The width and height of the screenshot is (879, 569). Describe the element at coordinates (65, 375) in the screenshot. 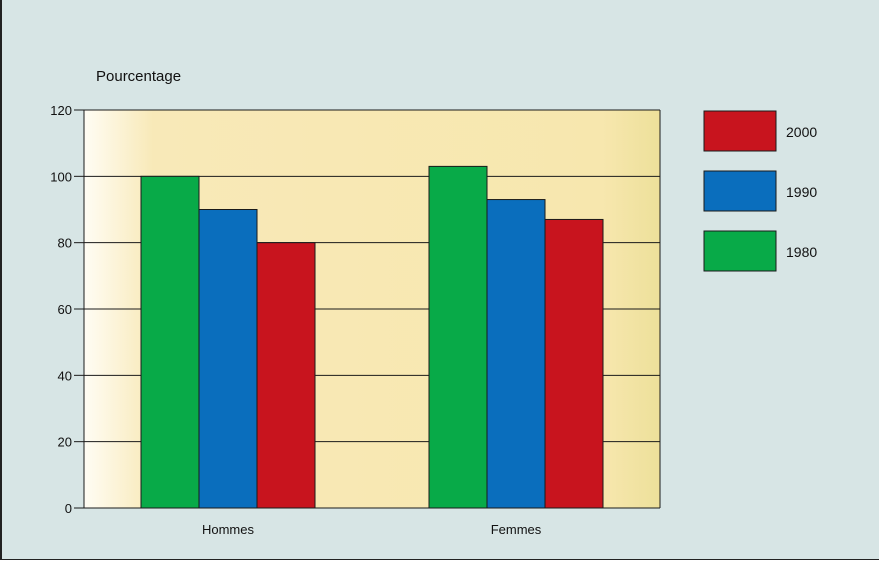

I see `y-tick-label: 40` at that location.